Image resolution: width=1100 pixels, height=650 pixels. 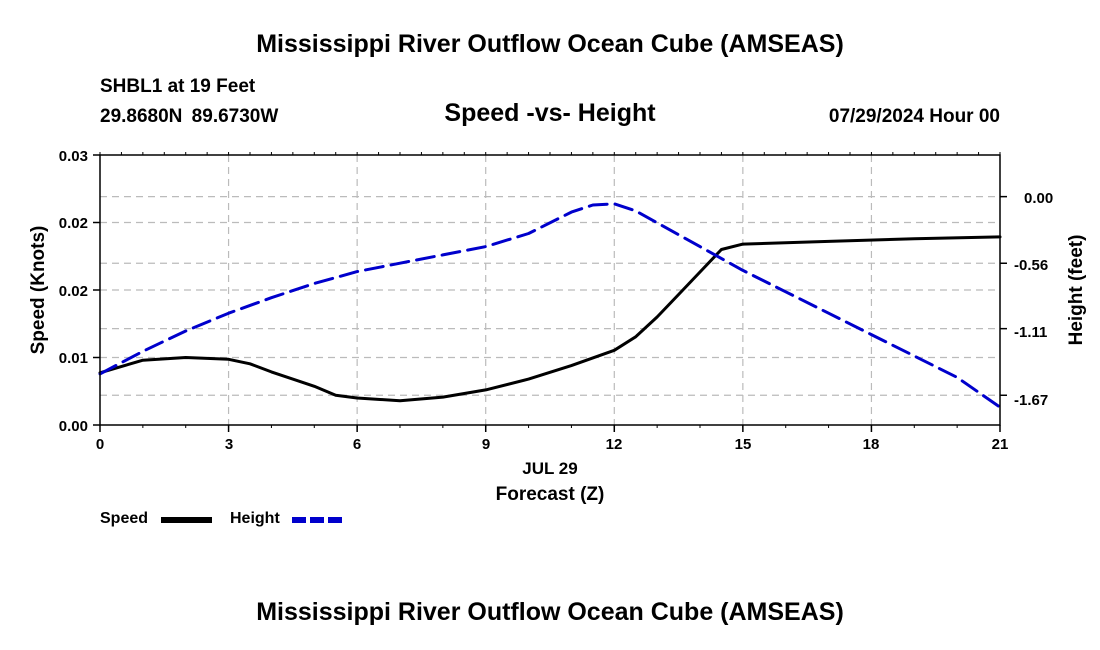 What do you see at coordinates (1038, 198) in the screenshot?
I see `y2-tick-label: 0.00` at bounding box center [1038, 198].